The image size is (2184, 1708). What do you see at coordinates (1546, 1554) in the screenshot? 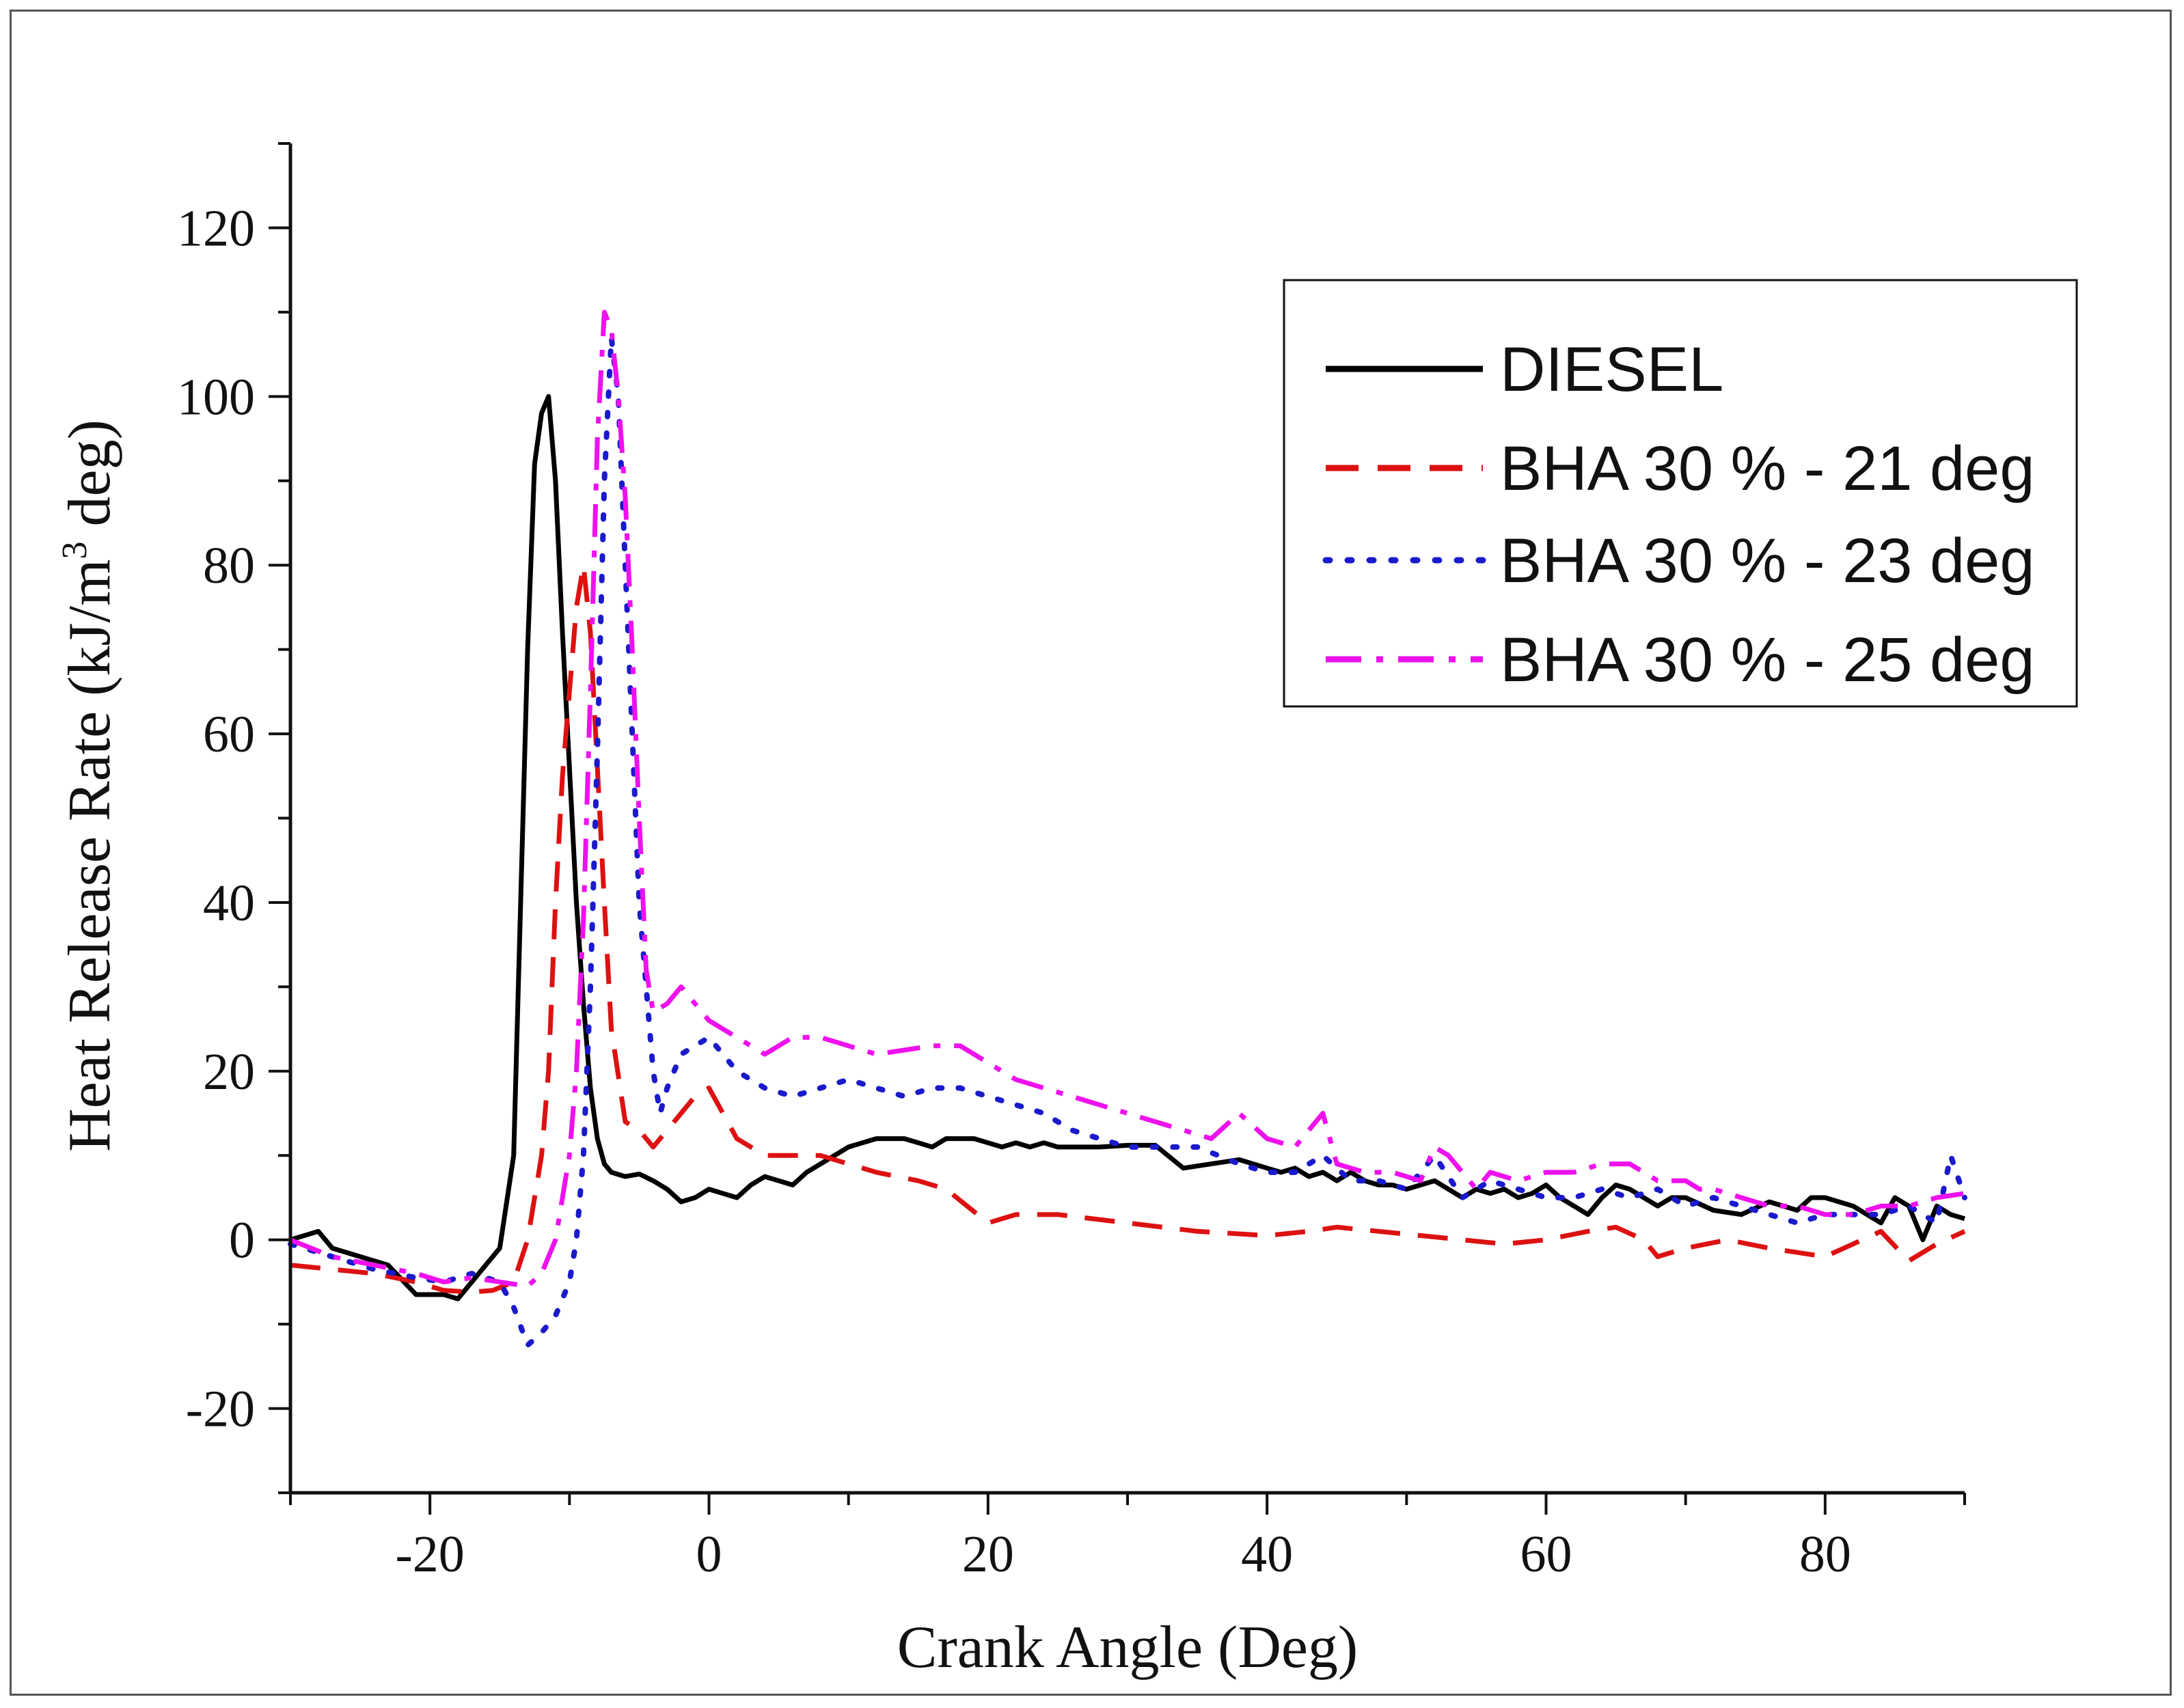
I see `x-tick-label: 60` at bounding box center [1546, 1554].